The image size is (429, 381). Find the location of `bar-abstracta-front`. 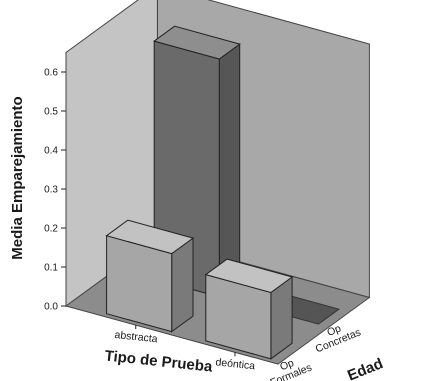

bar-abstracta-front is located at coordinates (150, 276).